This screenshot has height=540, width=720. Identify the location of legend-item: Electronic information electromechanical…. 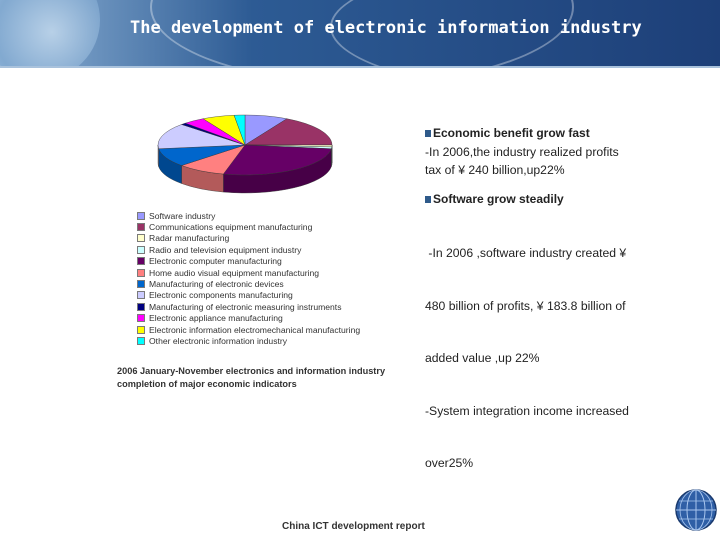
(248, 329).